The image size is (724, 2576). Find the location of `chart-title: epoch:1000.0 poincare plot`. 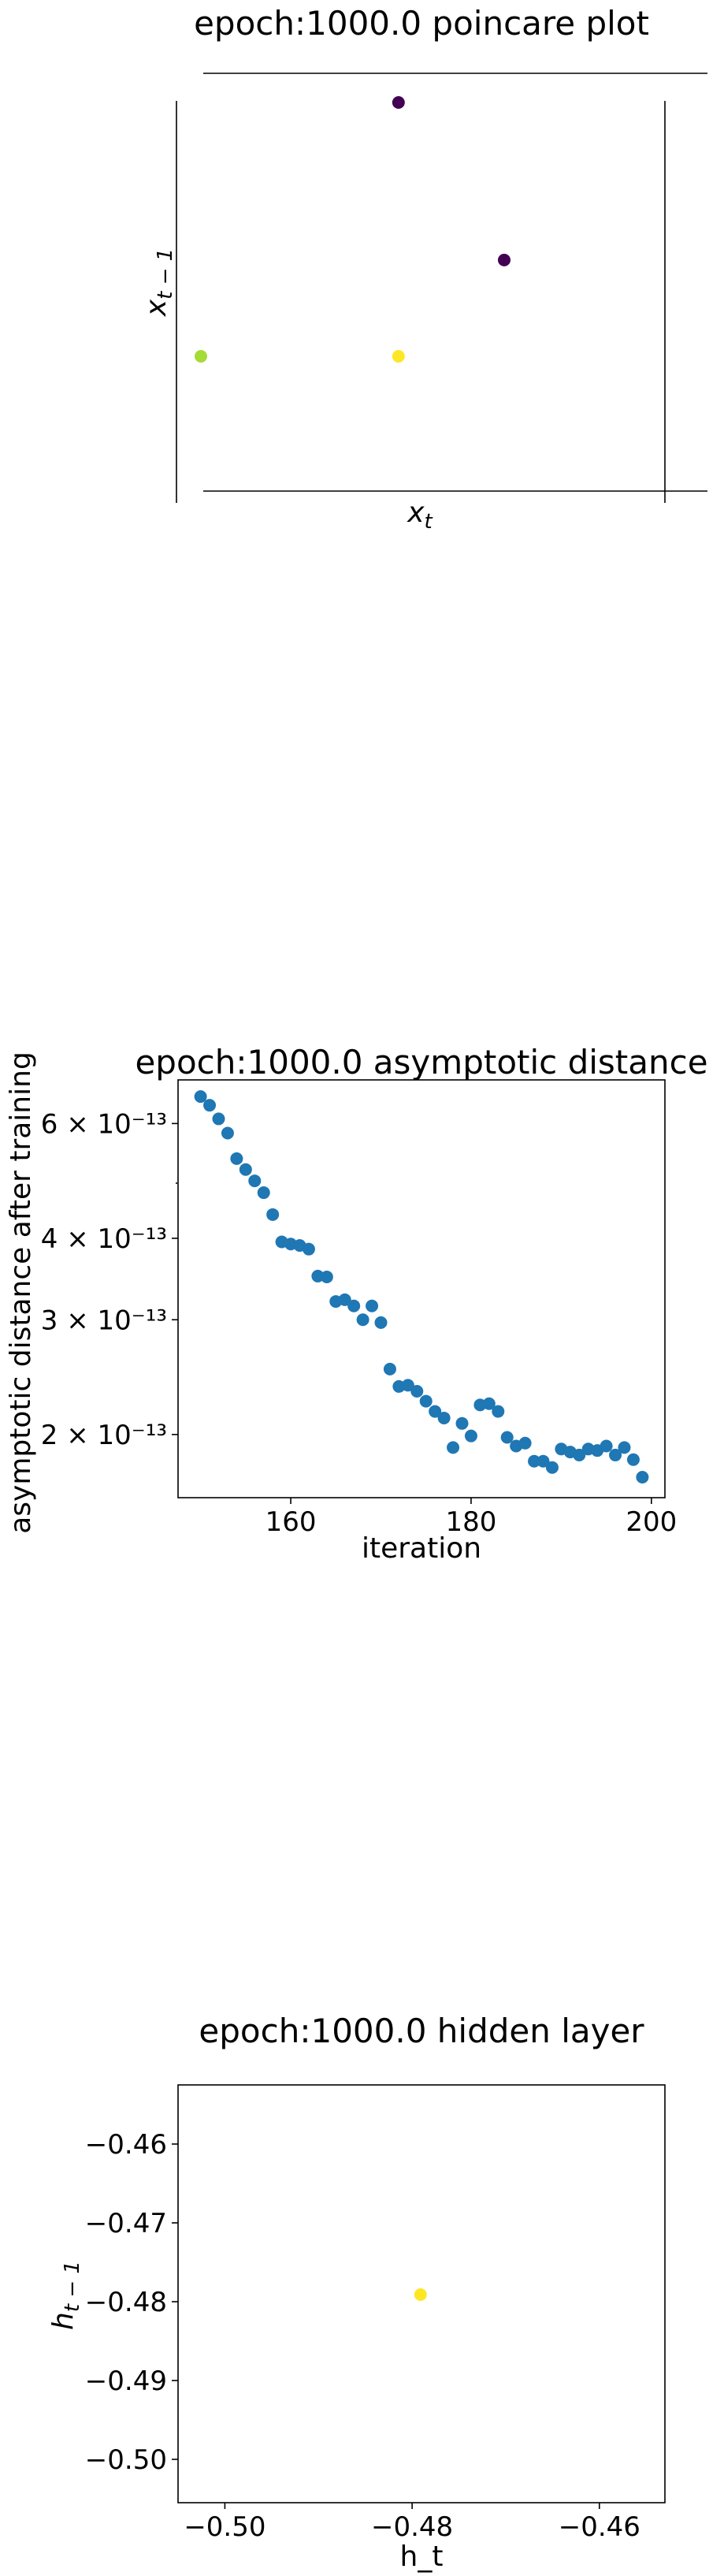

chart-title: epoch:1000.0 poincare plot is located at coordinates (421, 23).